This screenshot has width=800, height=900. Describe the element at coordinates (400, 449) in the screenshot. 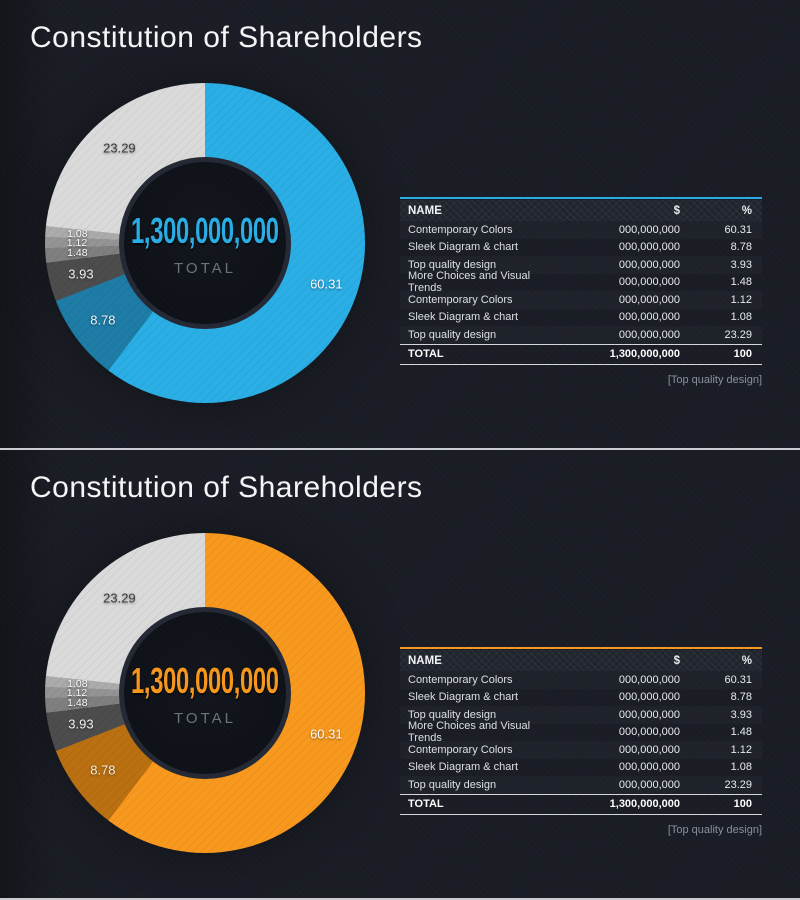

I see `panel-divider` at that location.